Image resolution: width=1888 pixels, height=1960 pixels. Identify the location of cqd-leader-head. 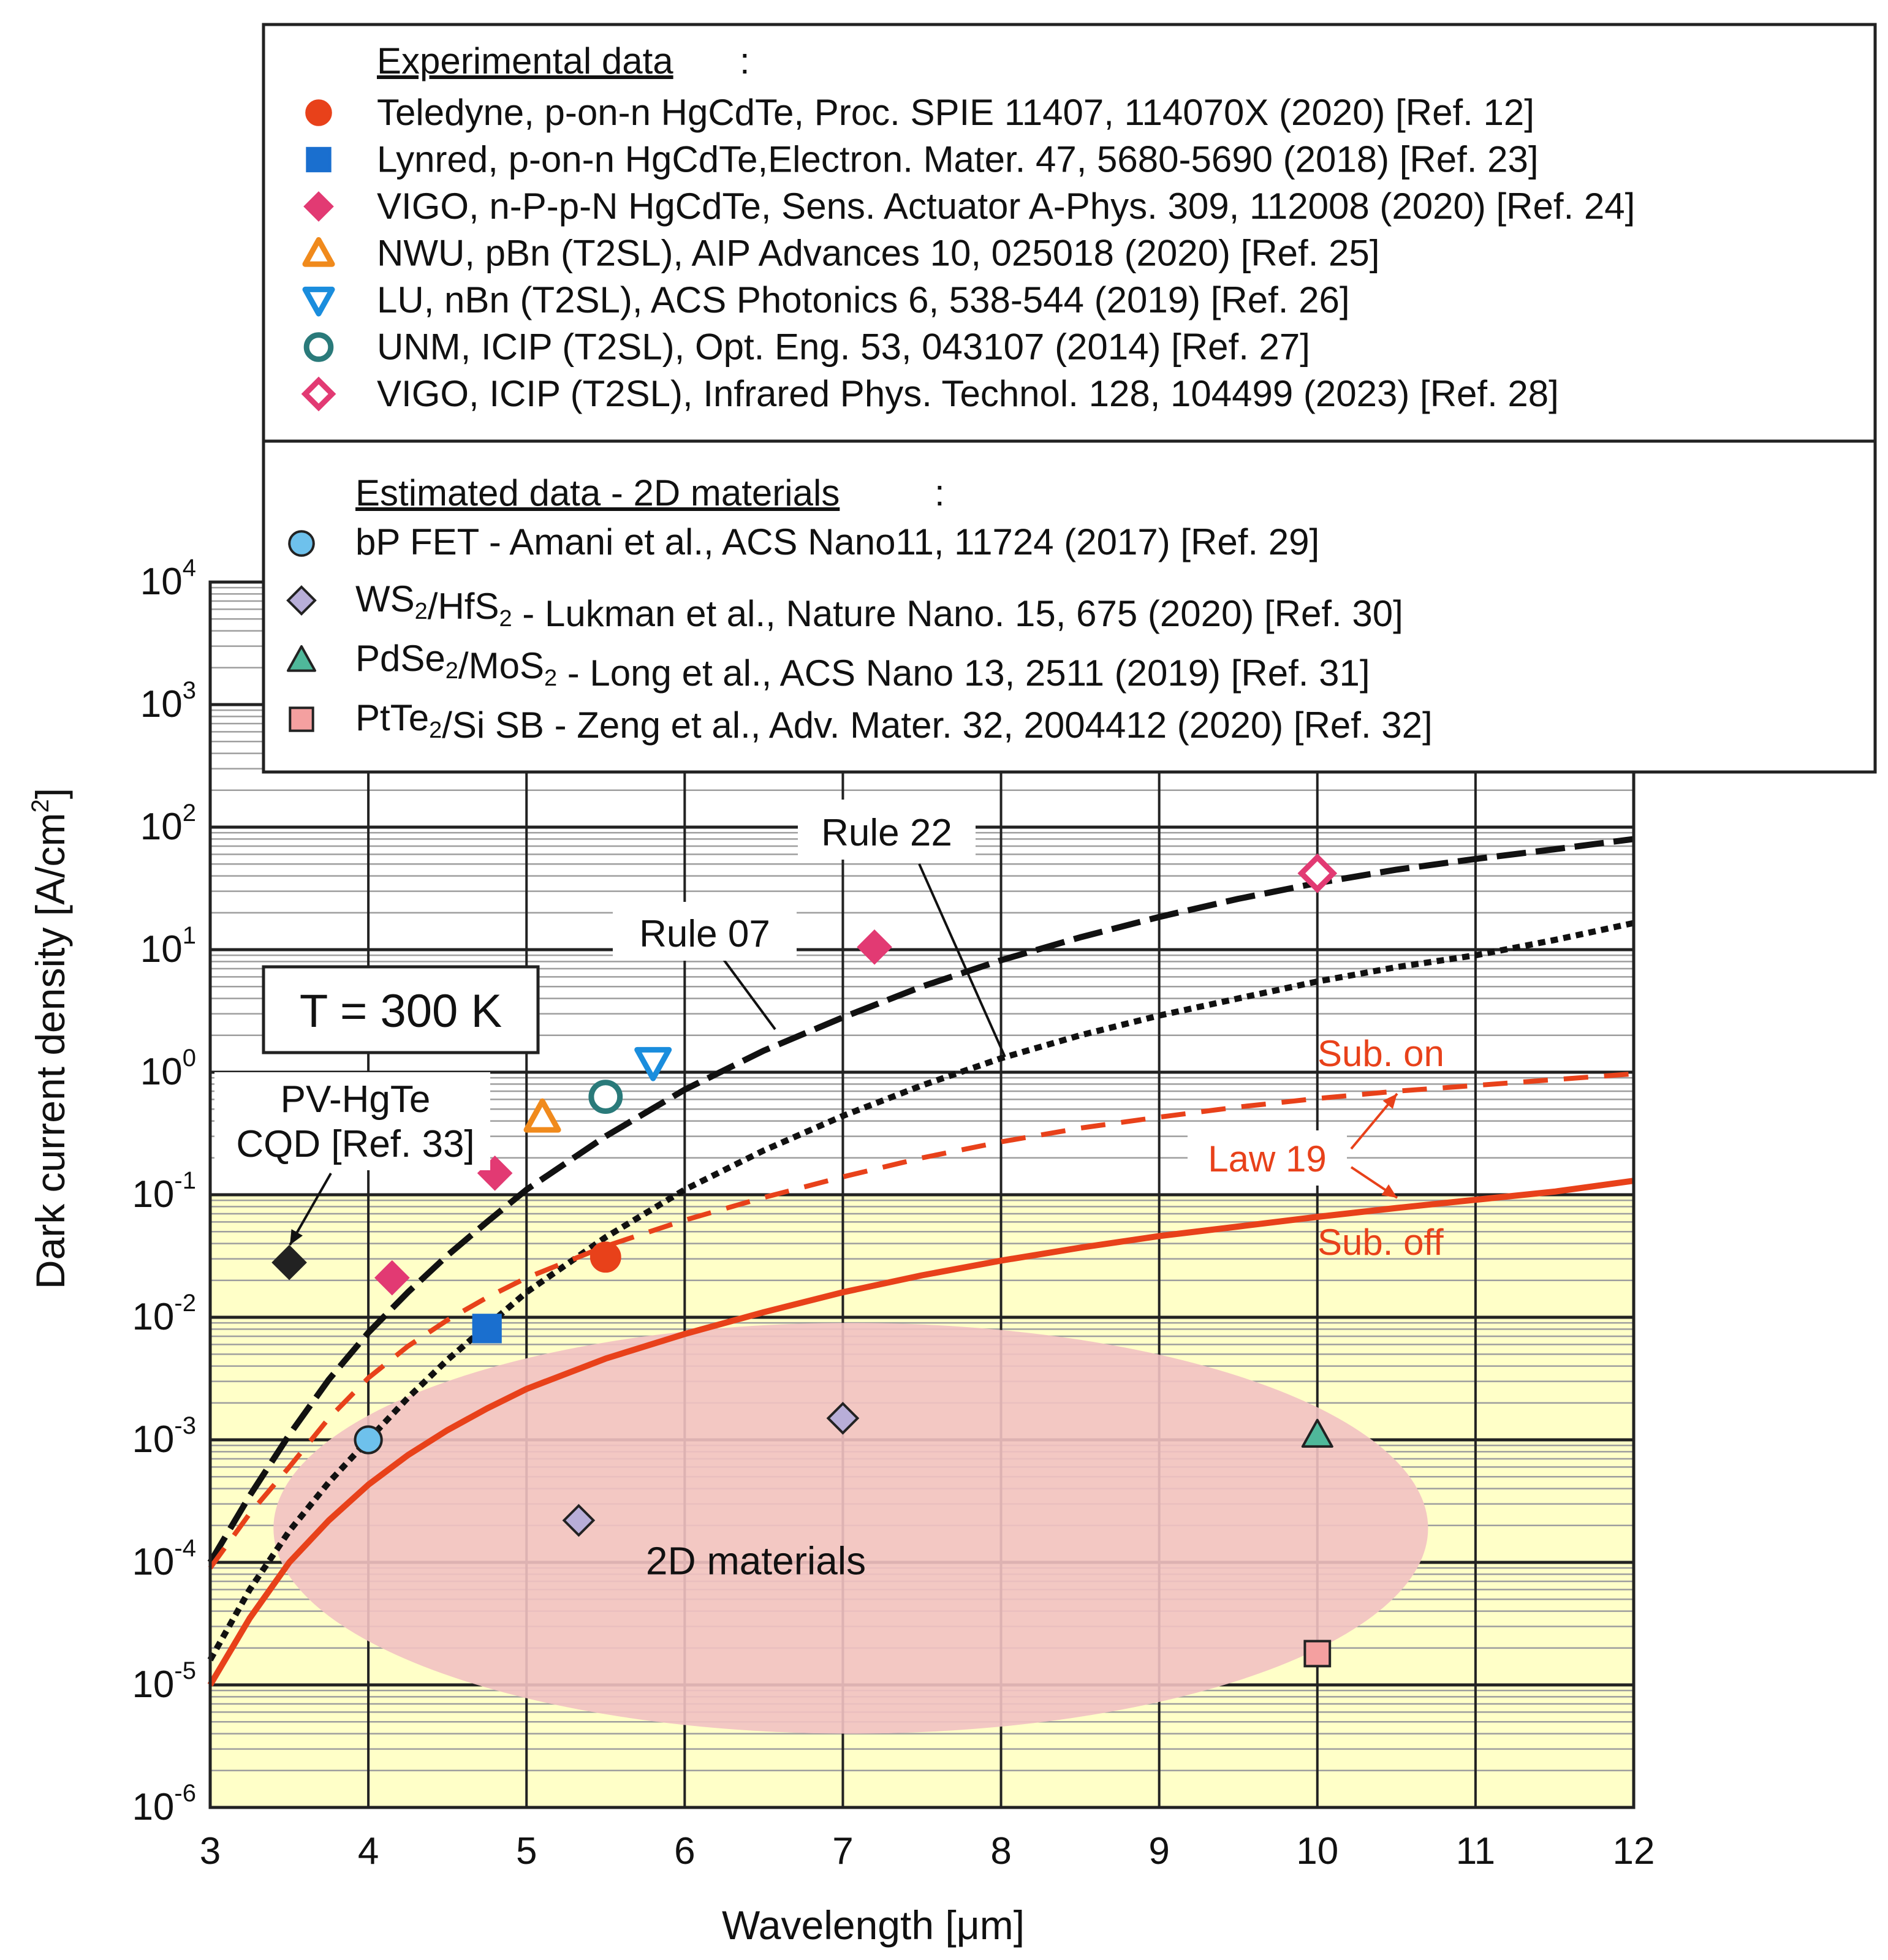
(296, 1237).